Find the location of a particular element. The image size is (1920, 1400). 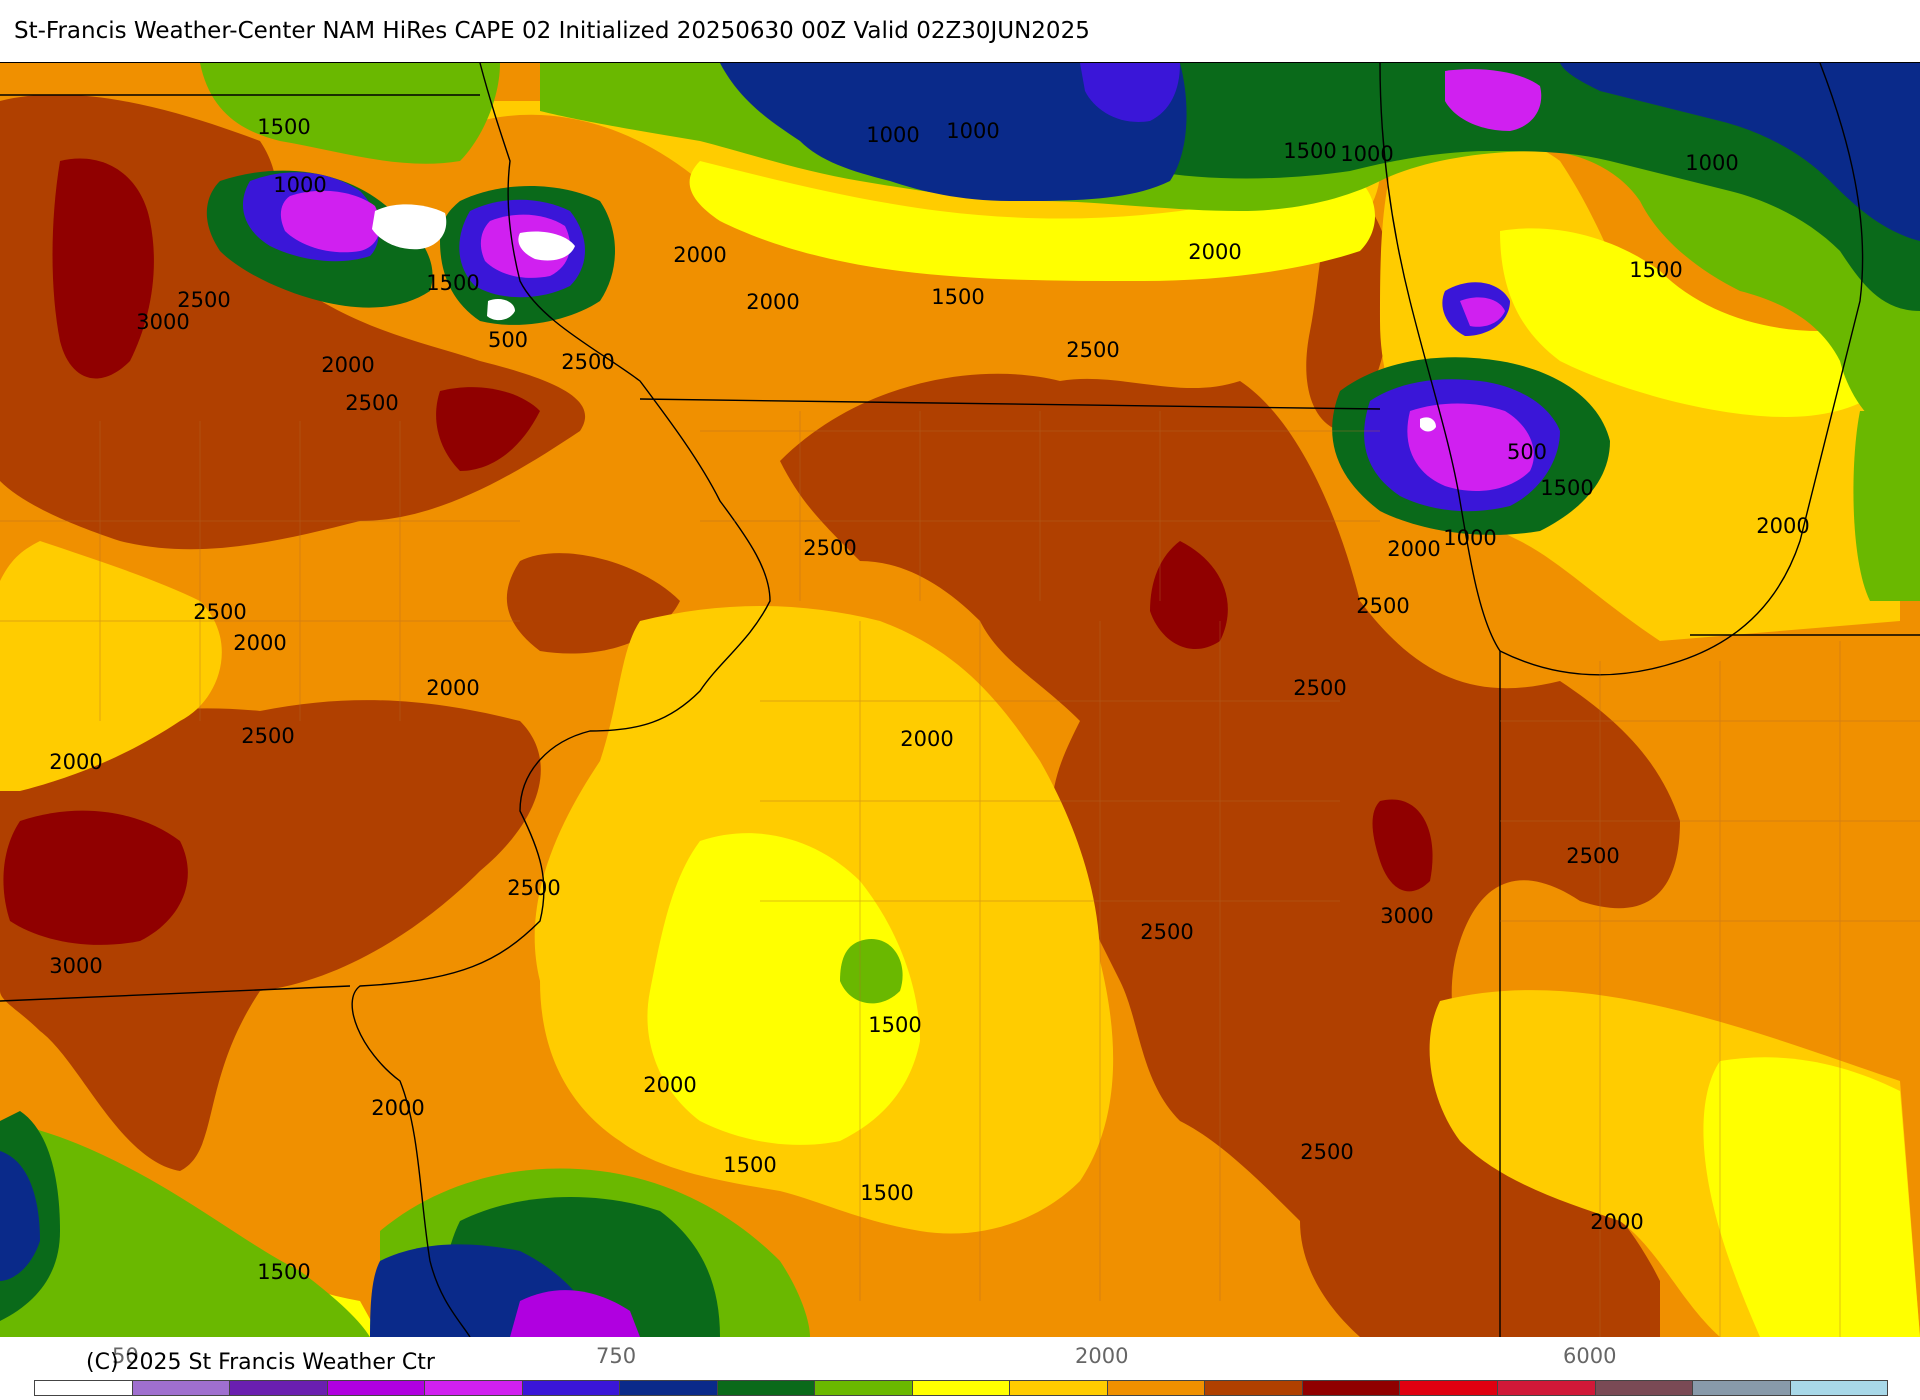

cape-colorbar is located at coordinates (961, 1388).